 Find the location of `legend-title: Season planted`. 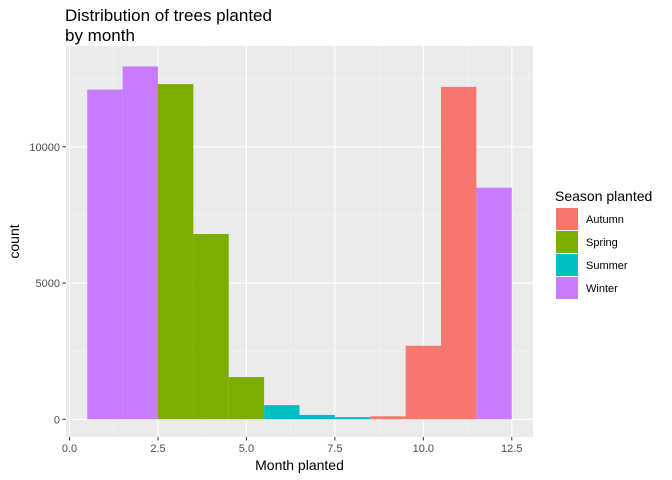

legend-title: Season planted is located at coordinates (603, 196).